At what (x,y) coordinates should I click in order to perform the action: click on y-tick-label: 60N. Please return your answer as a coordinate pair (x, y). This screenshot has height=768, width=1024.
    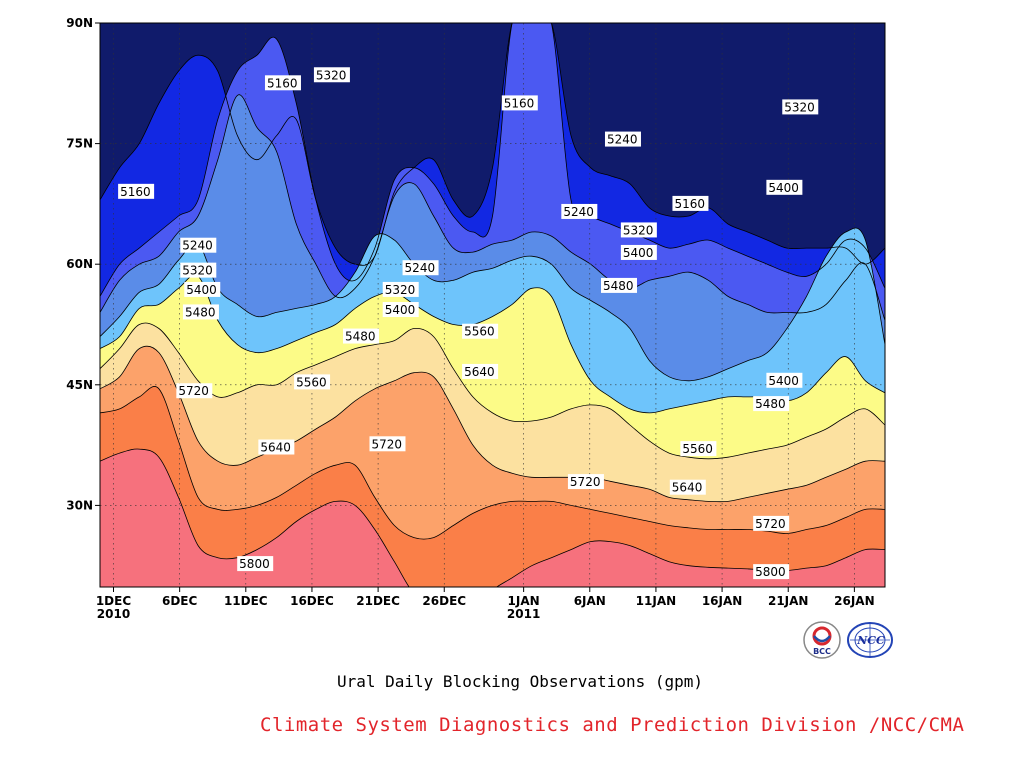
    Looking at the image, I should click on (79, 264).